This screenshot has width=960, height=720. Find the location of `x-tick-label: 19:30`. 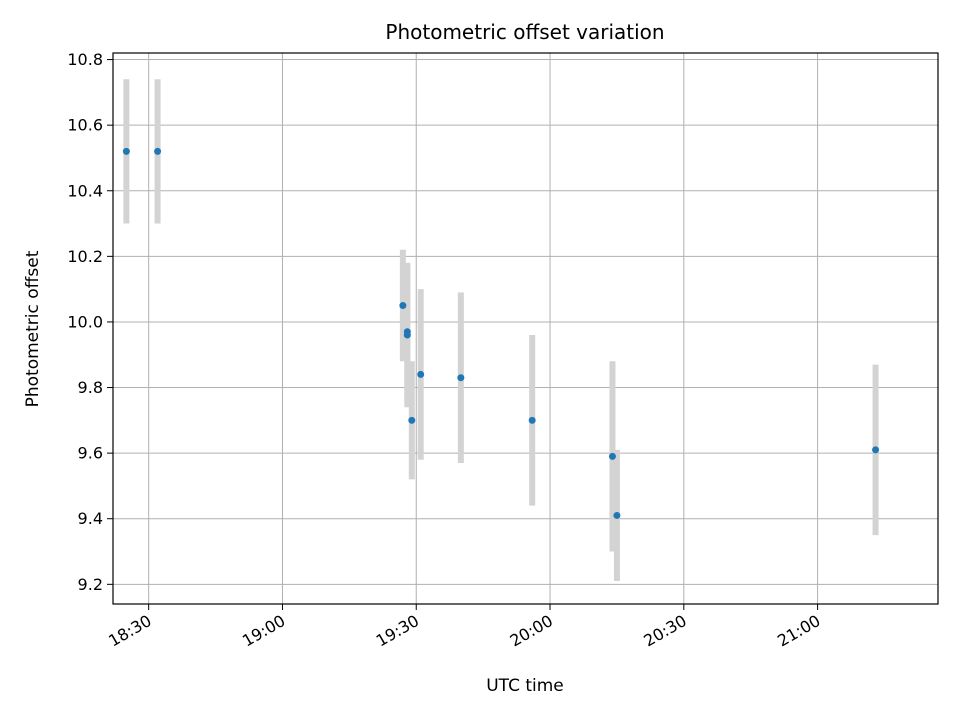

x-tick-label: 19:30 is located at coordinates (397, 631).